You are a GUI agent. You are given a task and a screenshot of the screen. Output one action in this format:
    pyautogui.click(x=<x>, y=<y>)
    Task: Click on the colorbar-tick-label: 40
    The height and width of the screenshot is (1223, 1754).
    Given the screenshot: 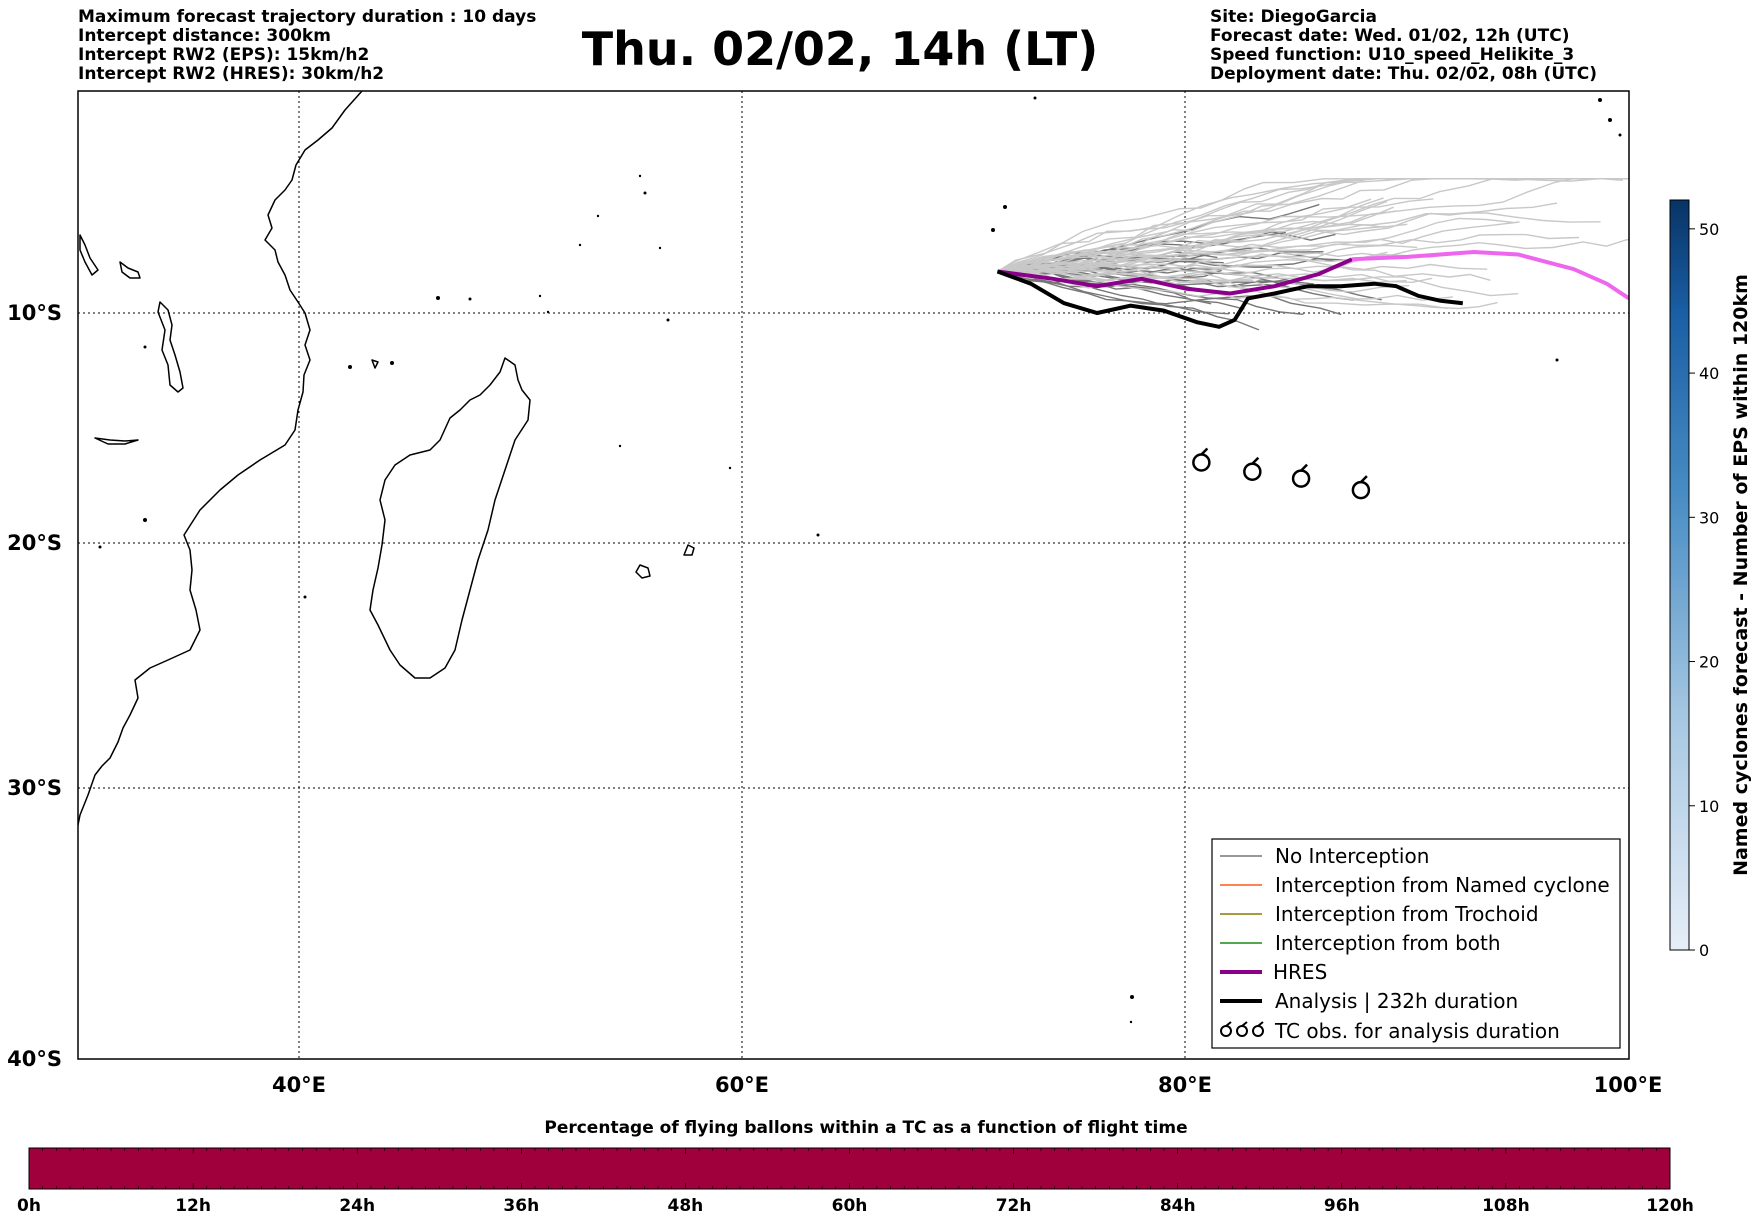 What is the action you would take?
    pyautogui.click(x=1709, y=373)
    